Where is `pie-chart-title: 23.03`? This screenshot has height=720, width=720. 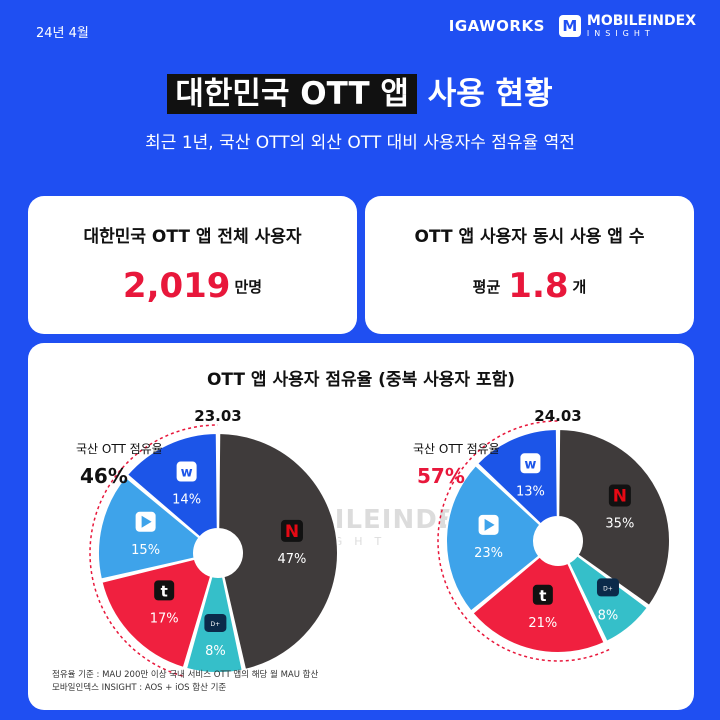 pie-chart-title: 23.03 is located at coordinates (217, 416).